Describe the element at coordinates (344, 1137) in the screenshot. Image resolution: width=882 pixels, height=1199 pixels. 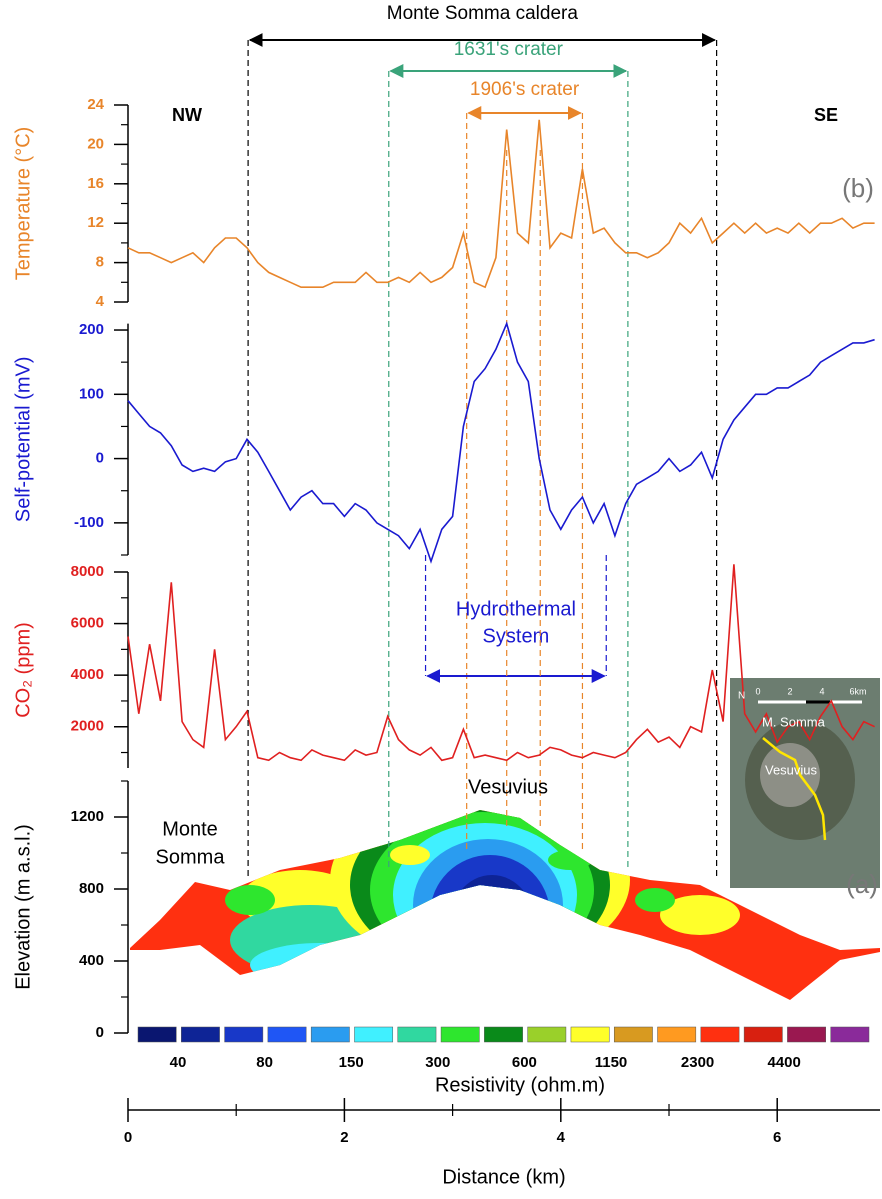
I see `x-tick-label: 2` at that location.